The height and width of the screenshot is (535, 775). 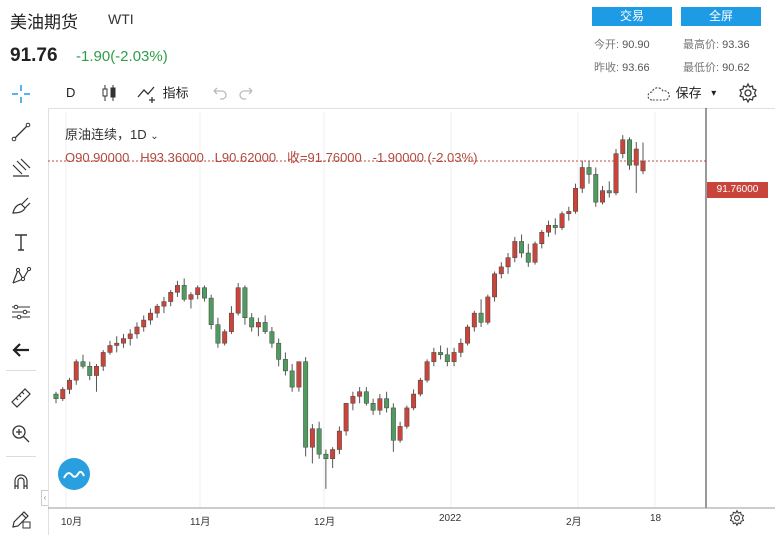 I want to click on fib-icon, so click(x=21, y=167).